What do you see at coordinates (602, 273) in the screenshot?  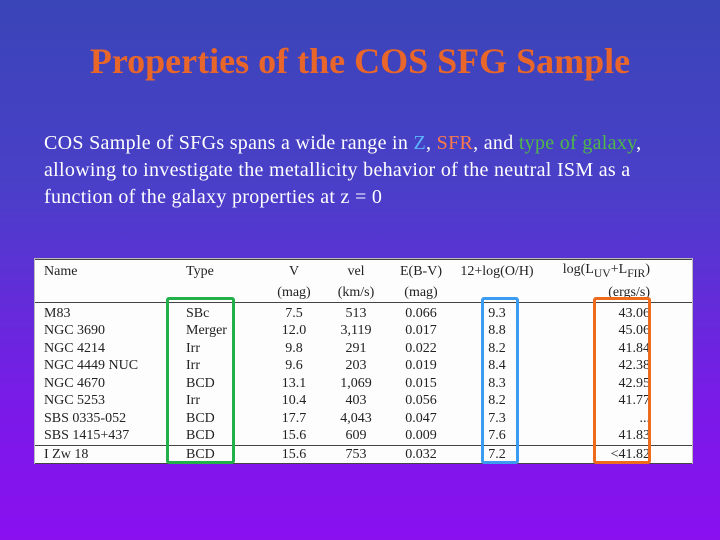 I see `lum-uv-subscript: UV` at bounding box center [602, 273].